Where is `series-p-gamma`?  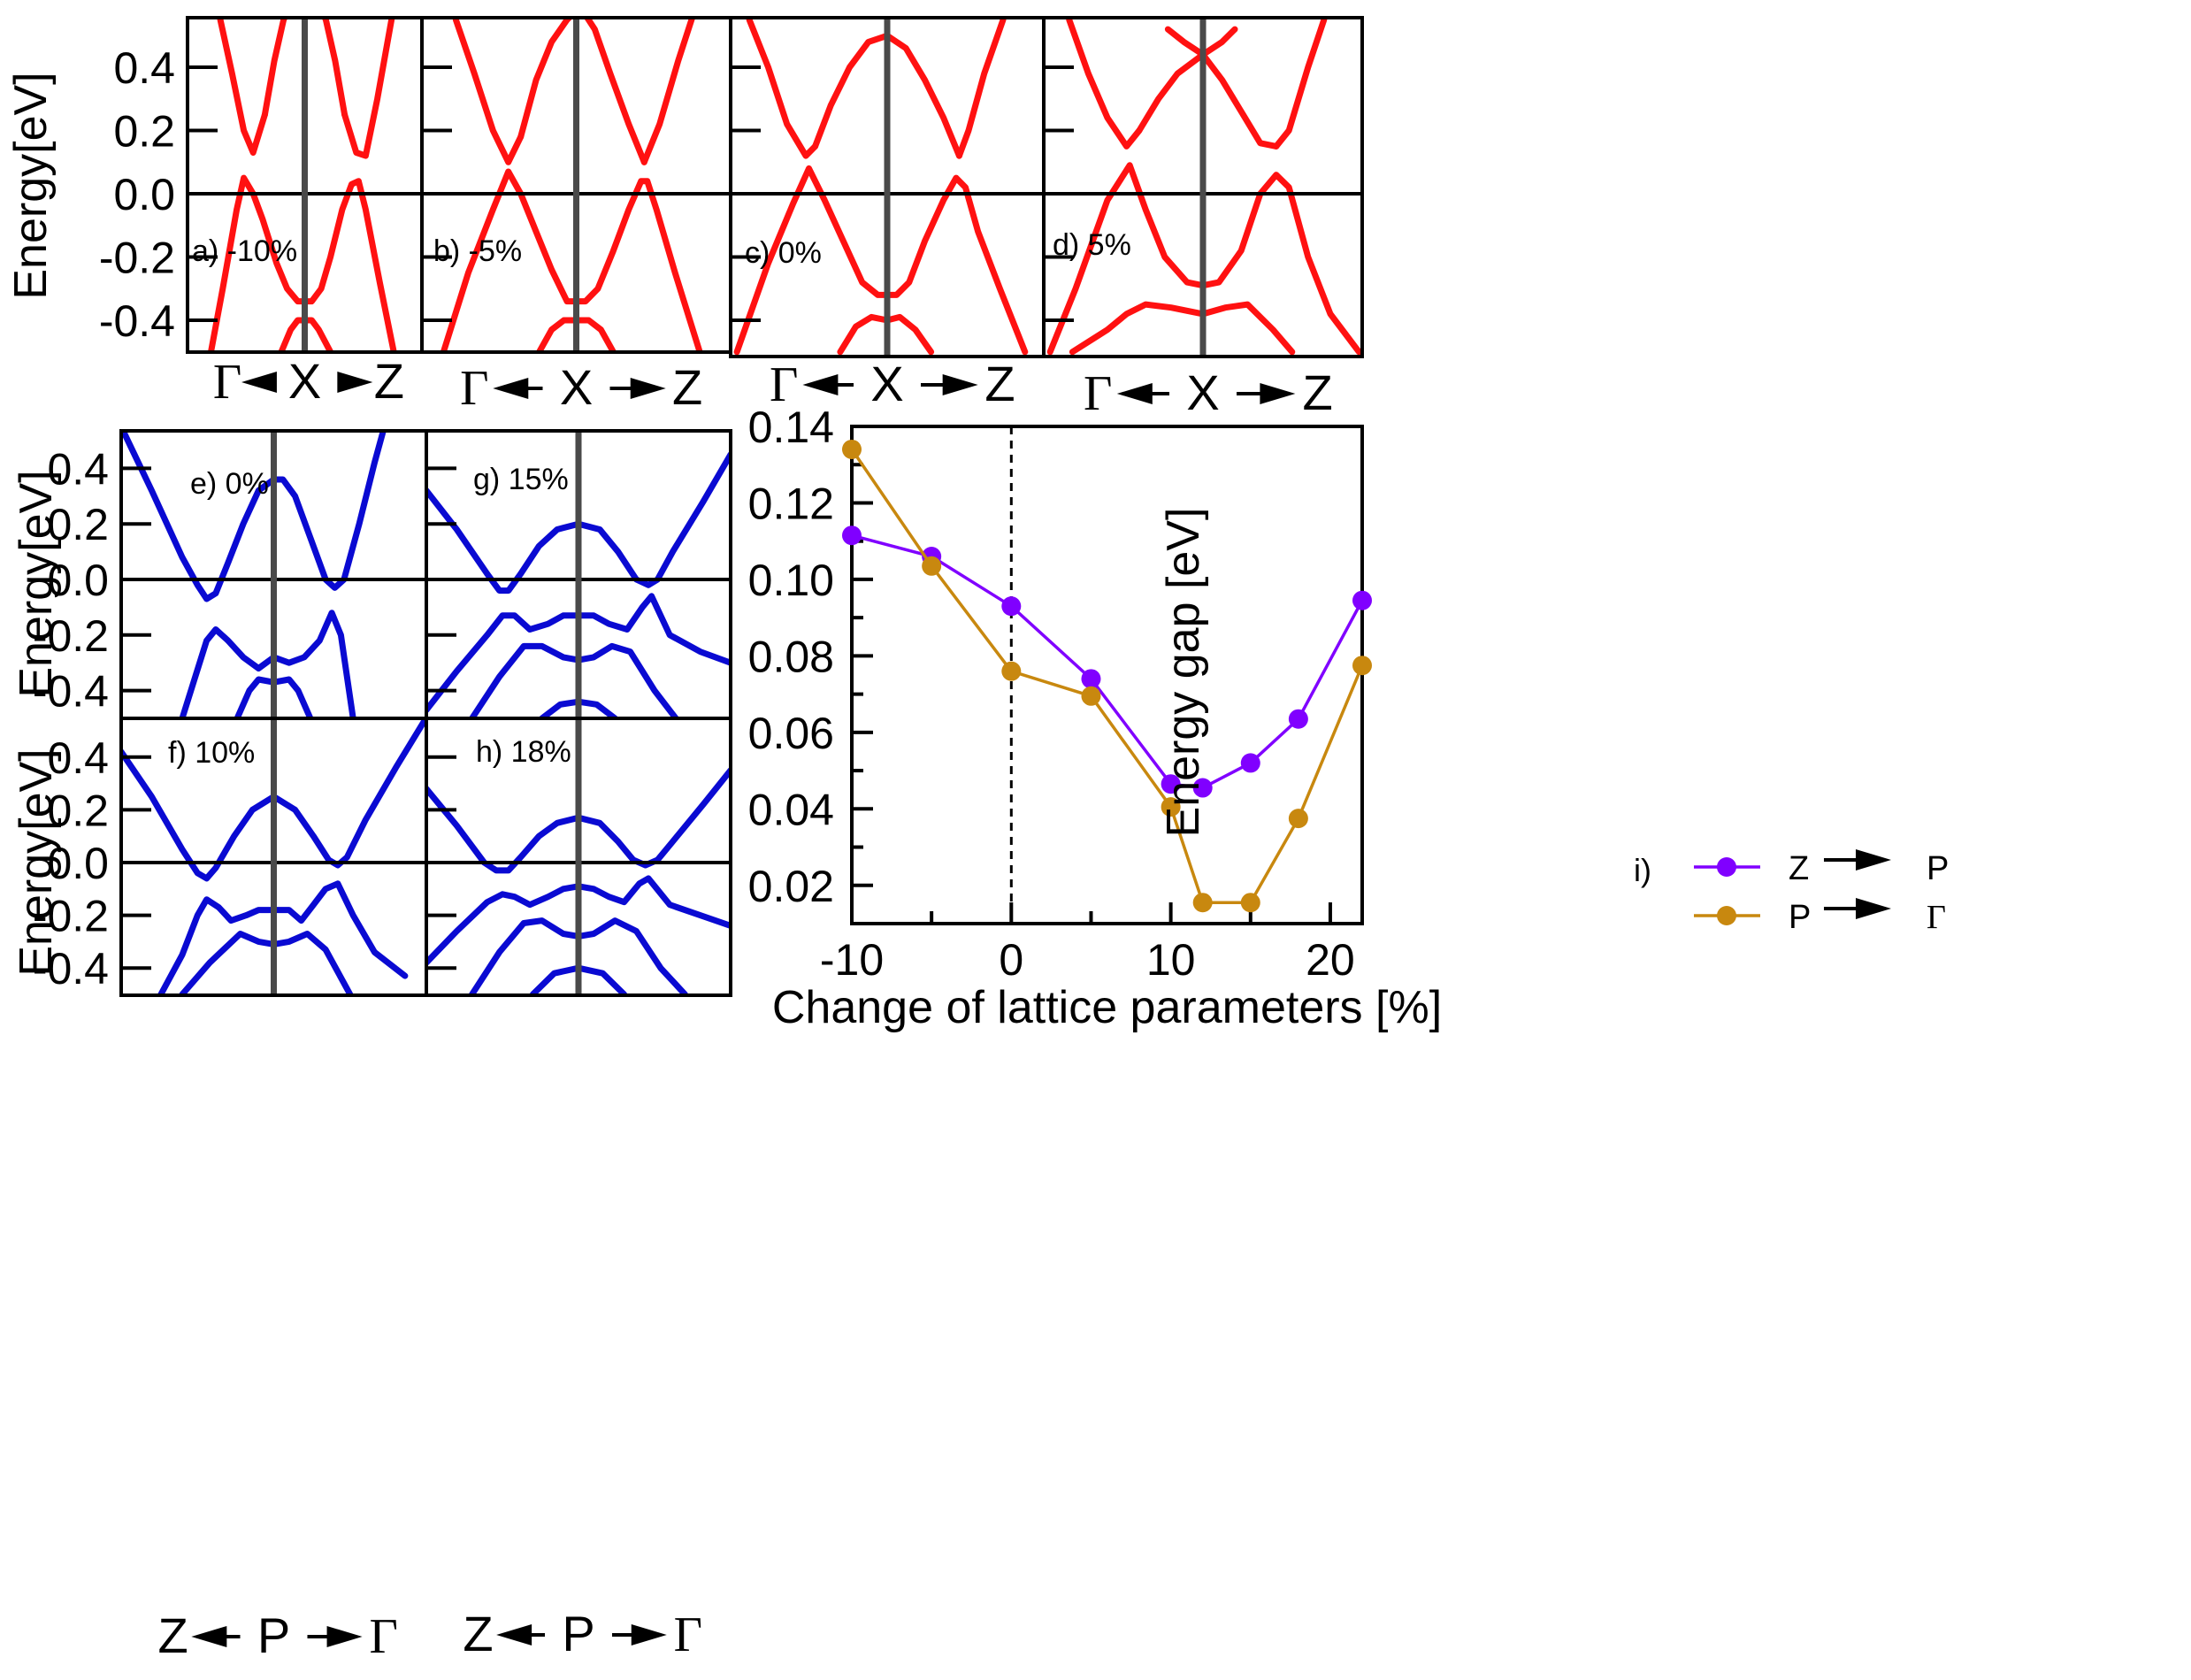
series-p-gamma is located at coordinates (1107, 676).